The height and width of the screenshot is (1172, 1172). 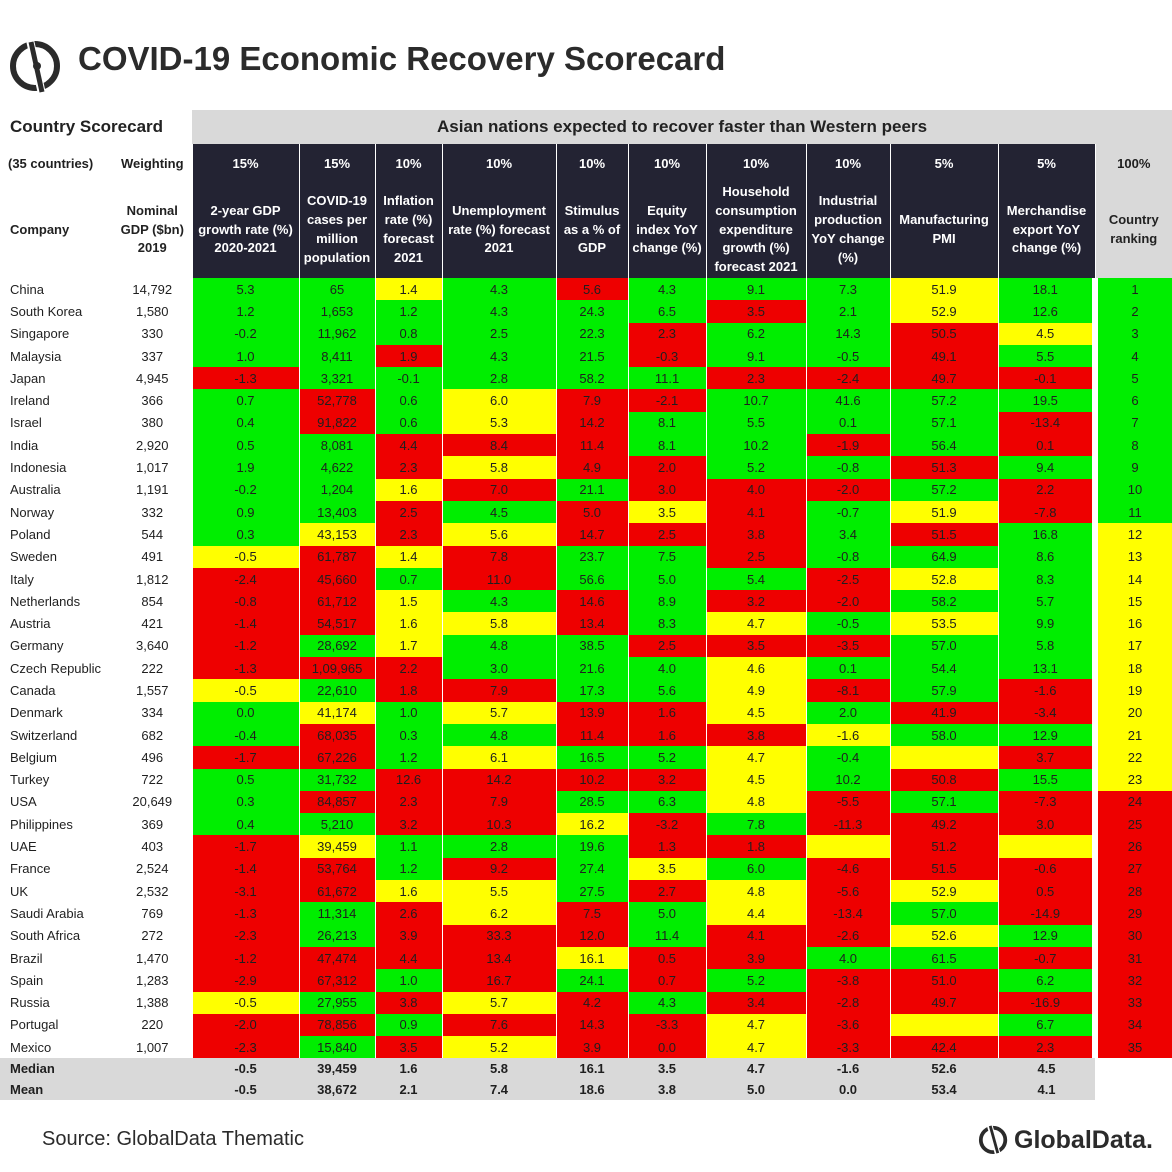 What do you see at coordinates (337, 779) in the screenshot?
I see `metric-cell: 31,732` at bounding box center [337, 779].